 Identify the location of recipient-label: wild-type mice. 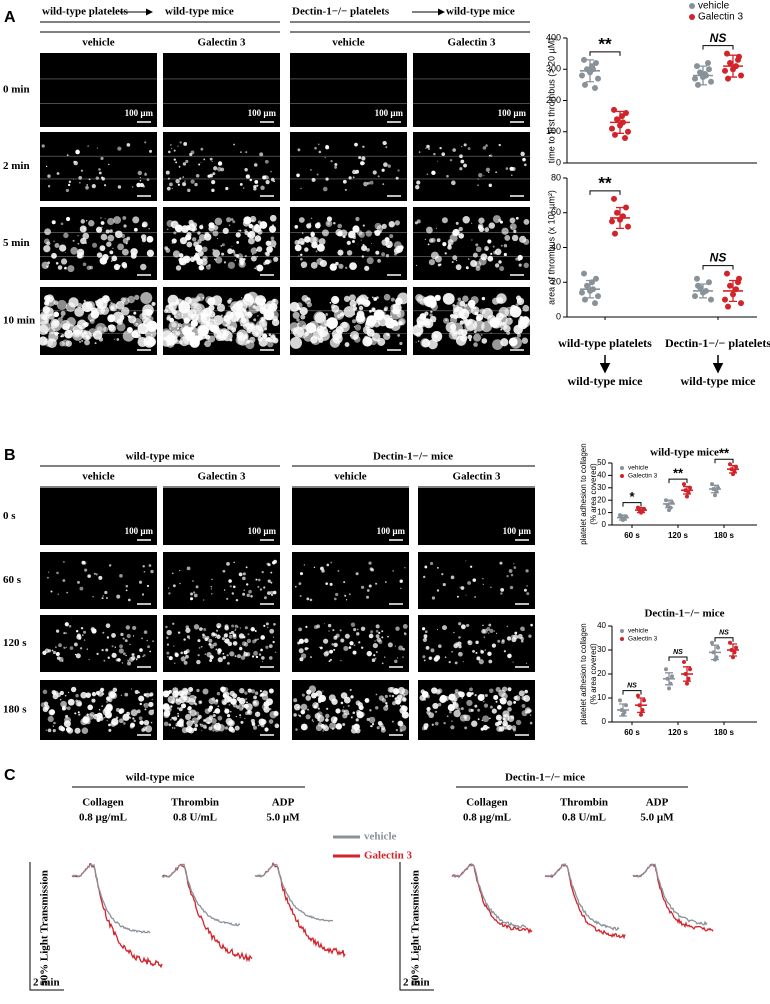
(606, 381).